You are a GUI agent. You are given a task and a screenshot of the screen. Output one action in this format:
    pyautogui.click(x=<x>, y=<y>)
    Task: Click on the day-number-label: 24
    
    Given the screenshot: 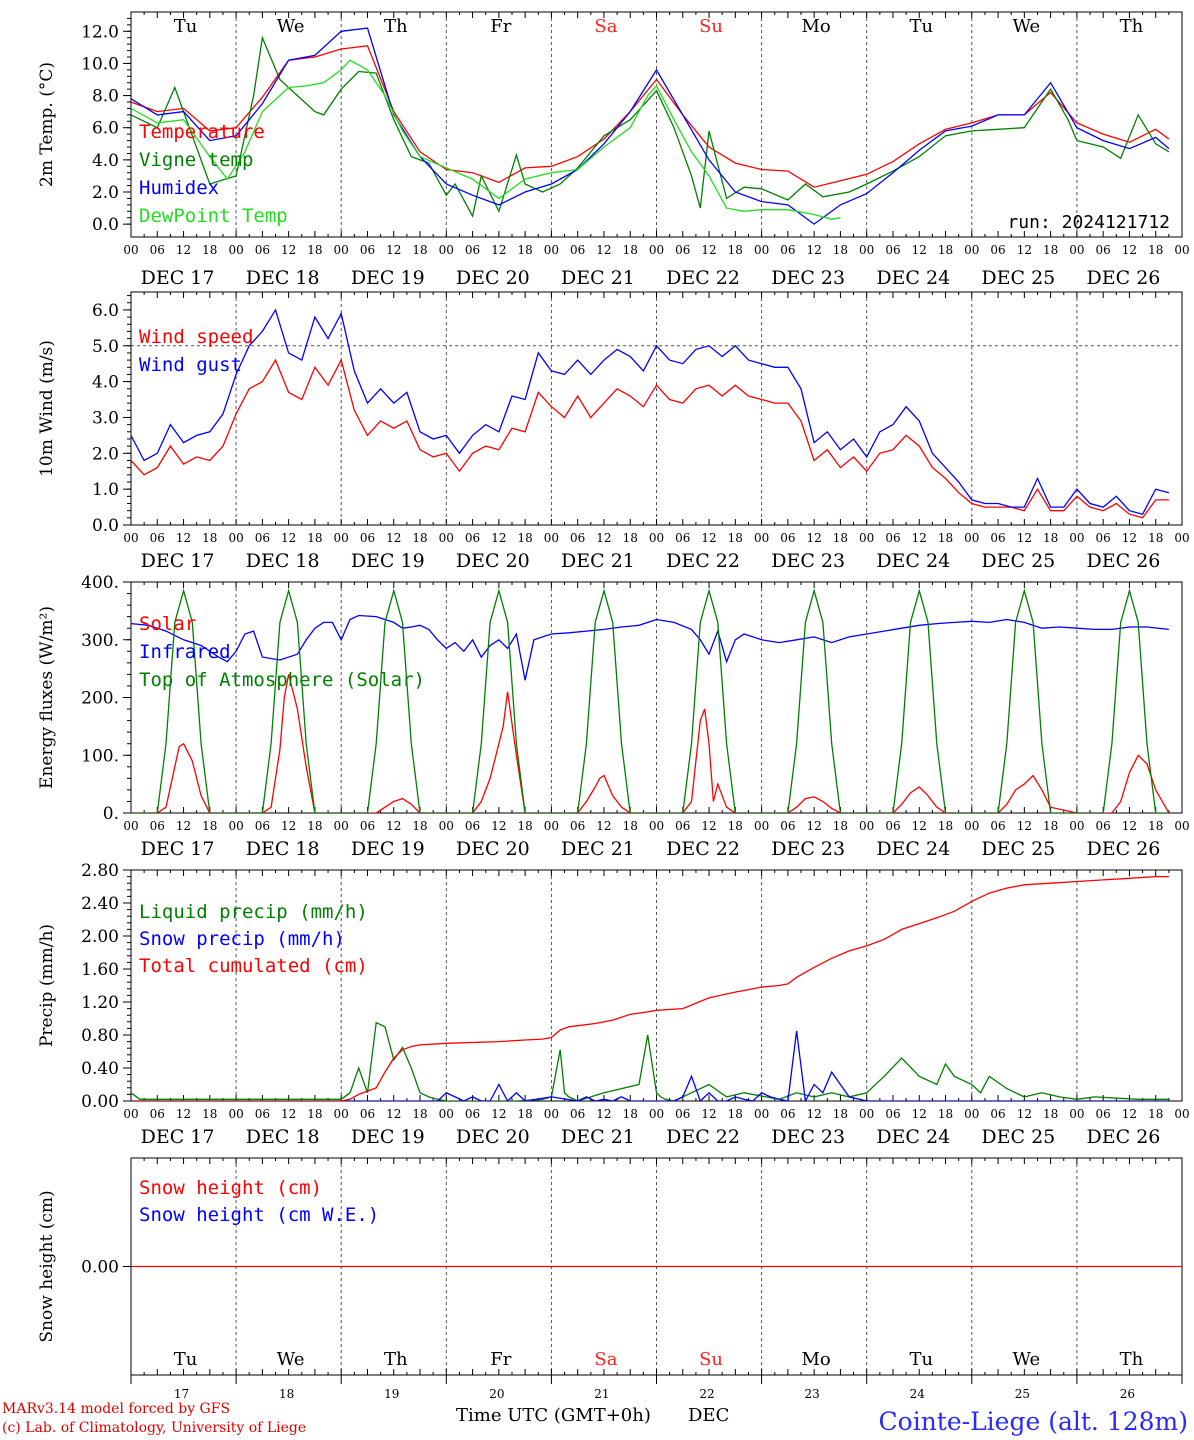 What is the action you would take?
    pyautogui.click(x=918, y=1394)
    